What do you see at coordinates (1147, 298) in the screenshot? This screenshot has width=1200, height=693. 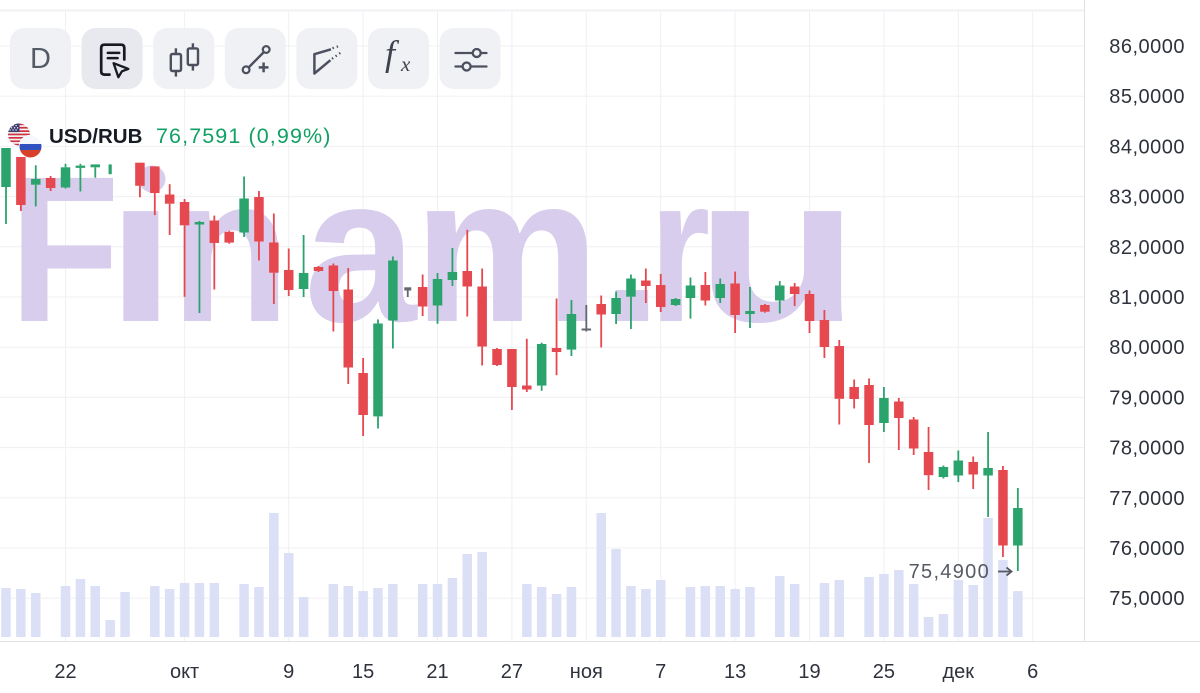 I see `svg-text: 81,0000` at bounding box center [1147, 298].